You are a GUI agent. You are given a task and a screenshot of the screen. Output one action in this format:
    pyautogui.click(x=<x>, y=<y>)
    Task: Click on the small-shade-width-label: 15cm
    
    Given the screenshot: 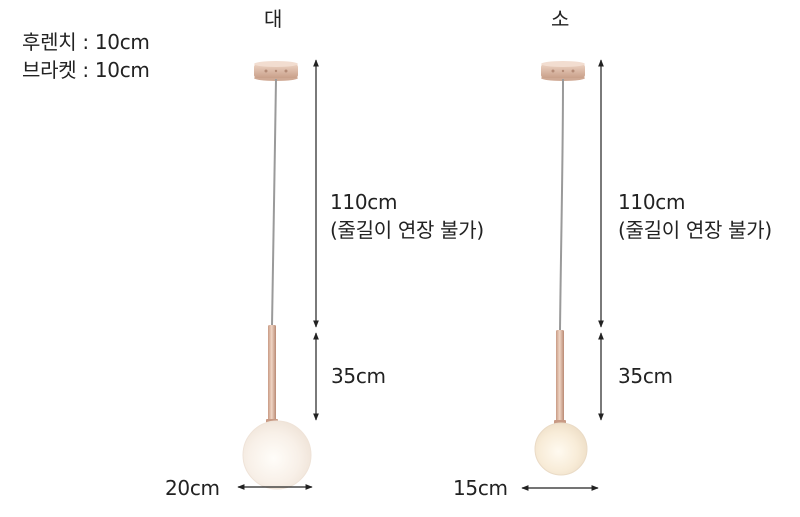 What is the action you would take?
    pyautogui.click(x=480, y=488)
    